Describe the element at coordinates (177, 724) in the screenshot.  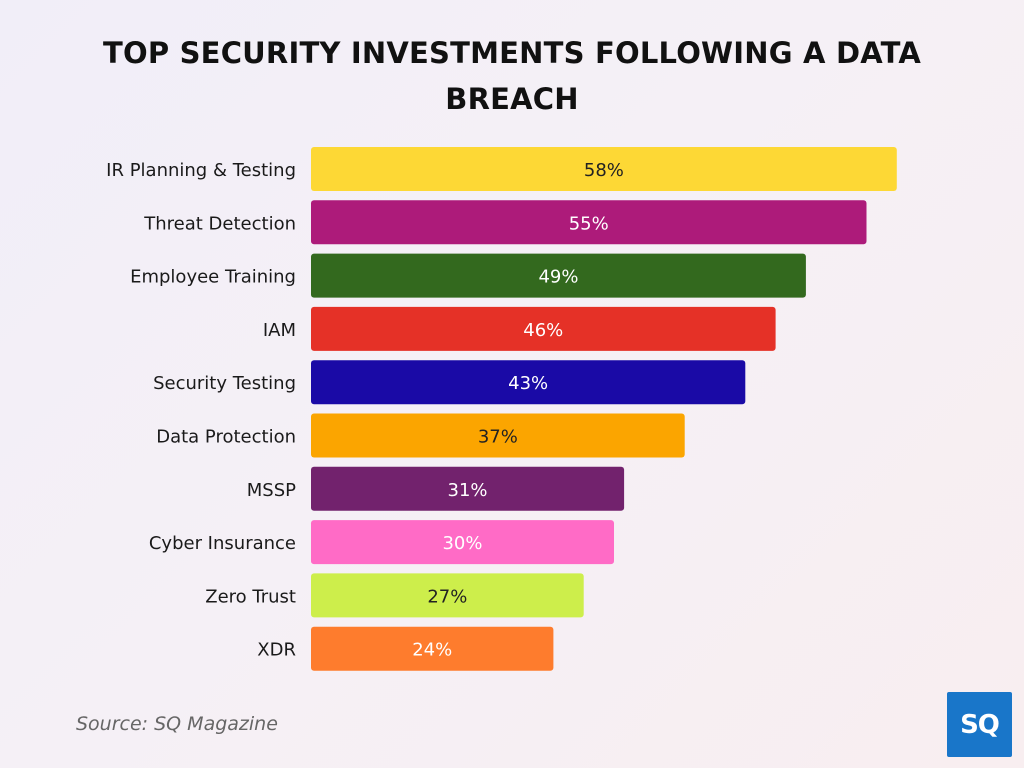
I see `source-note: Source: SQ Magazine` at that location.